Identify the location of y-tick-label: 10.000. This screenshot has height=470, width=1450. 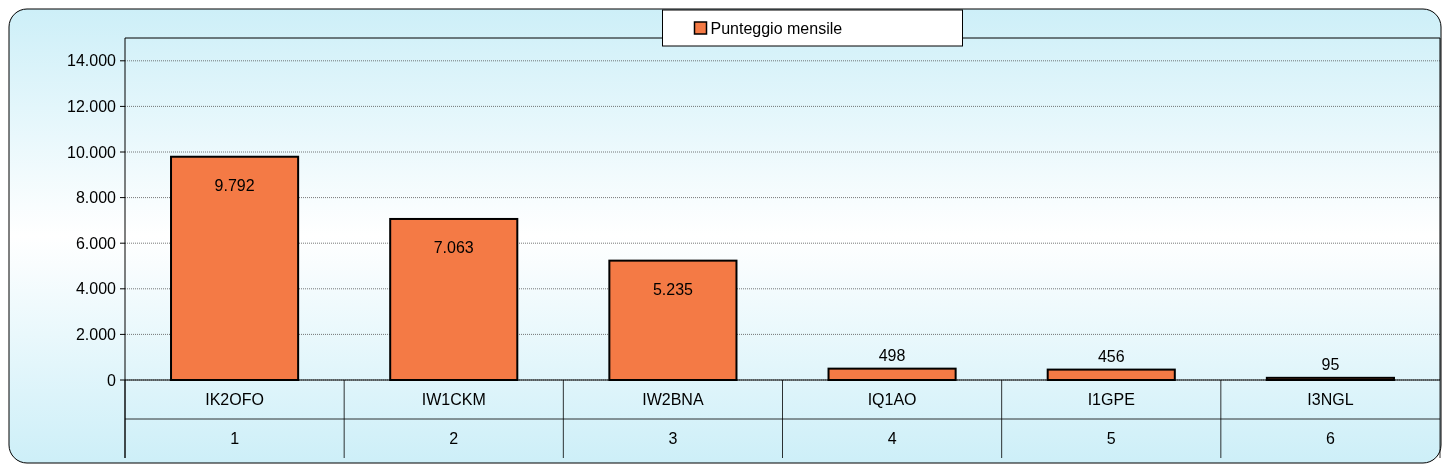
(92, 152).